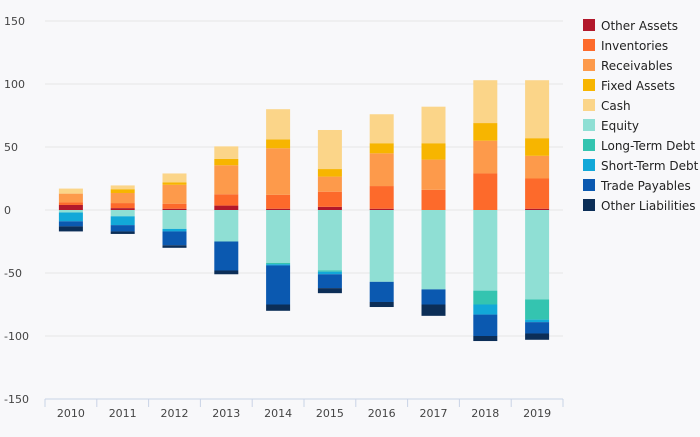 This screenshot has width=700, height=437. I want to click on legend-label: Cash, so click(616, 106).